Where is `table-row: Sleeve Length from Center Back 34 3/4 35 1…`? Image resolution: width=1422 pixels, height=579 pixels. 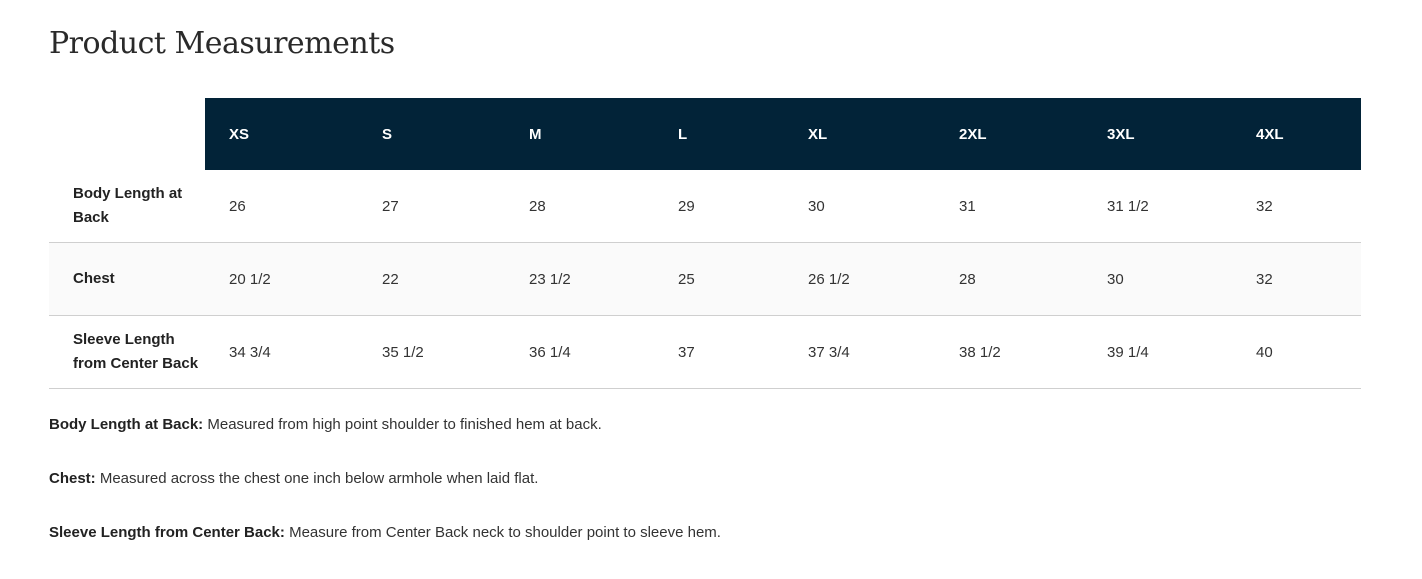
table-row: Sleeve Length from Center Back 34 3/4 35 1… is located at coordinates (705, 352).